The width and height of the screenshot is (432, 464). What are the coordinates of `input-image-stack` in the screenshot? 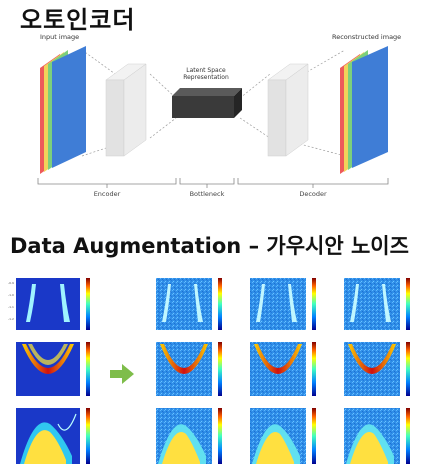 It's located at (63, 110).